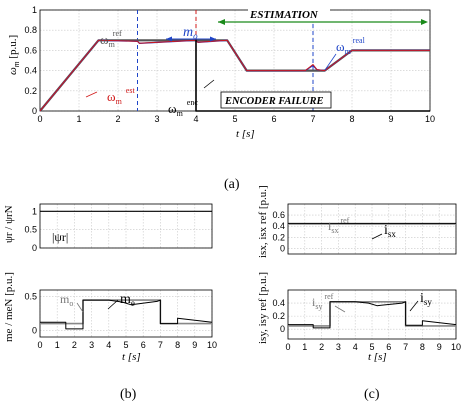  What do you see at coordinates (282, 248) in the screenshot?
I see `panel-c-top-ytick-label: 0` at bounding box center [282, 248].